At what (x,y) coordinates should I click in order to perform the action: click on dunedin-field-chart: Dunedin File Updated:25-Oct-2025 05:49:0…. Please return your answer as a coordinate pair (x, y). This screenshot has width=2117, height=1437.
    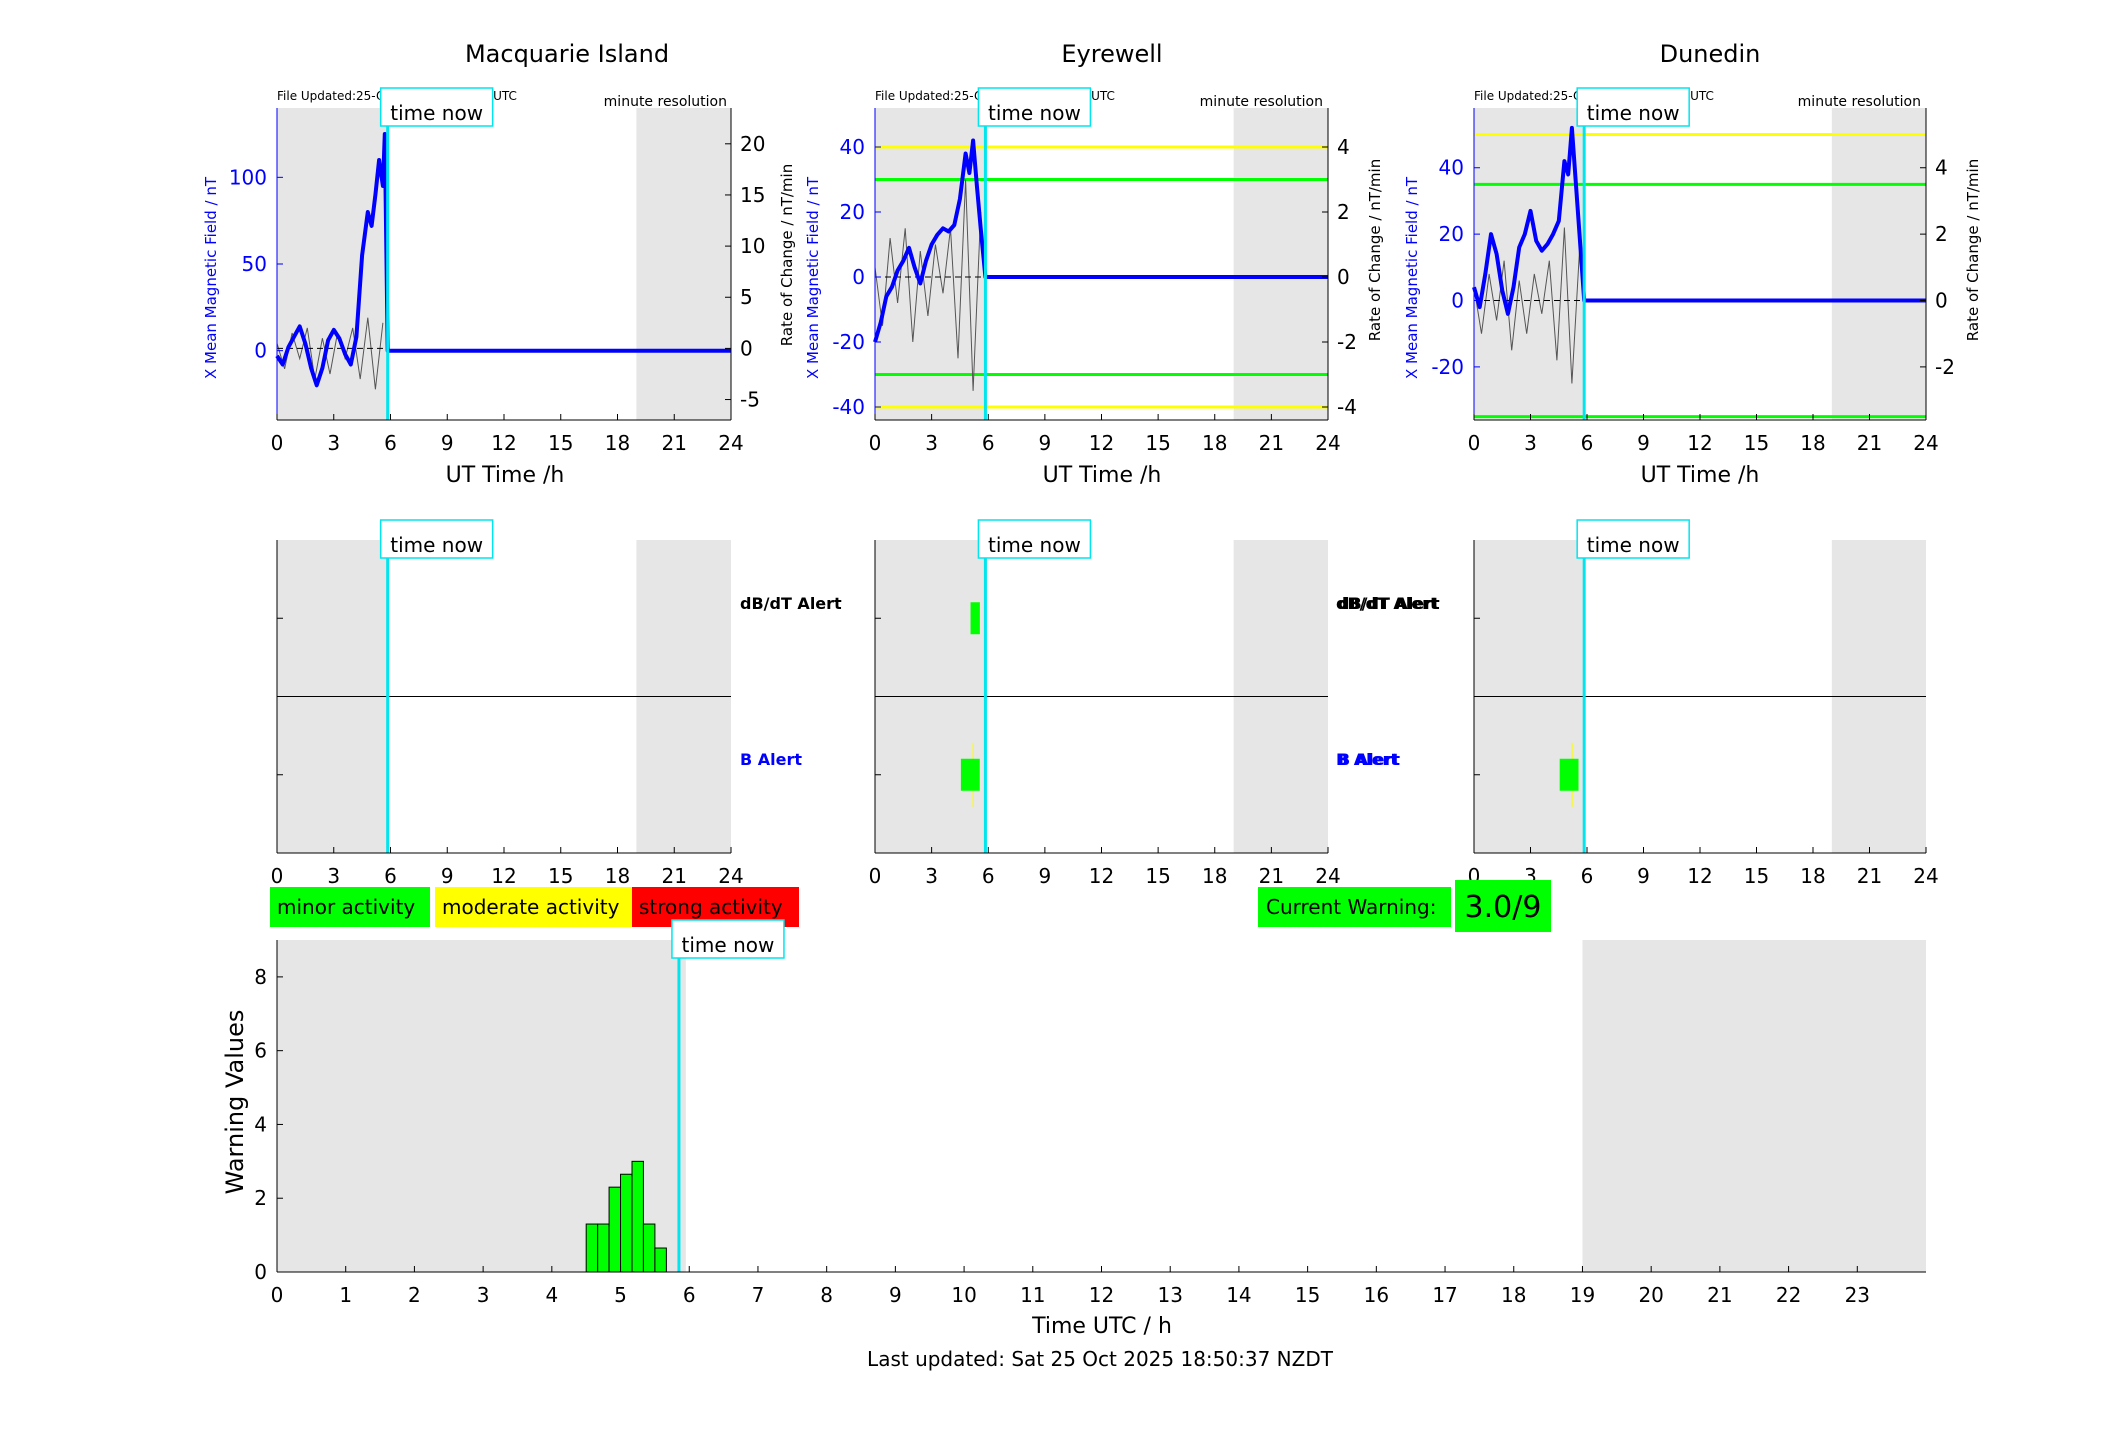
    Looking at the image, I should click on (1692, 264).